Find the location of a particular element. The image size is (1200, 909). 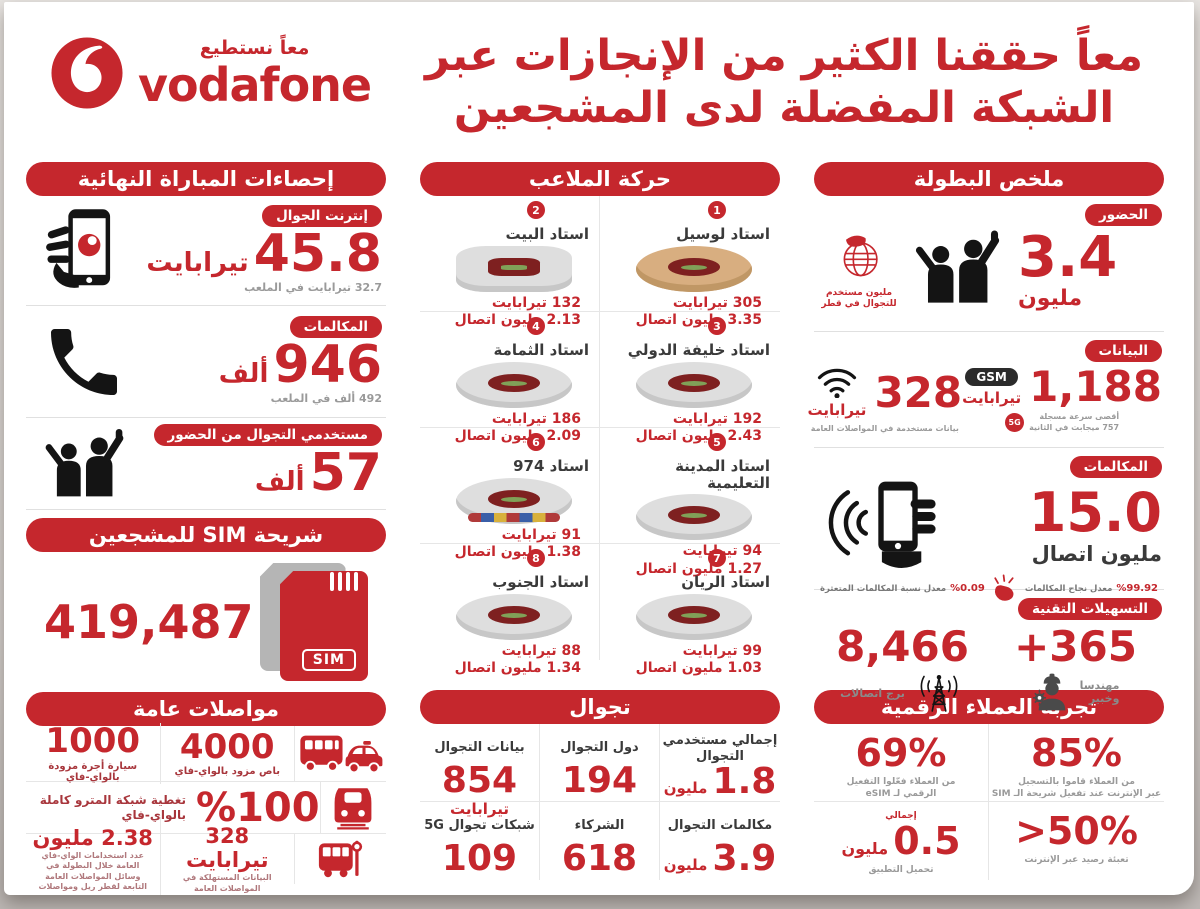

roaming-unit: تيرابايت is located at coordinates (479, 809).